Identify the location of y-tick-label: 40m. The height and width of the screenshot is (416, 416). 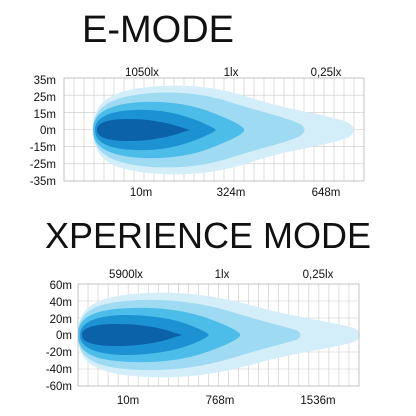
(61, 303).